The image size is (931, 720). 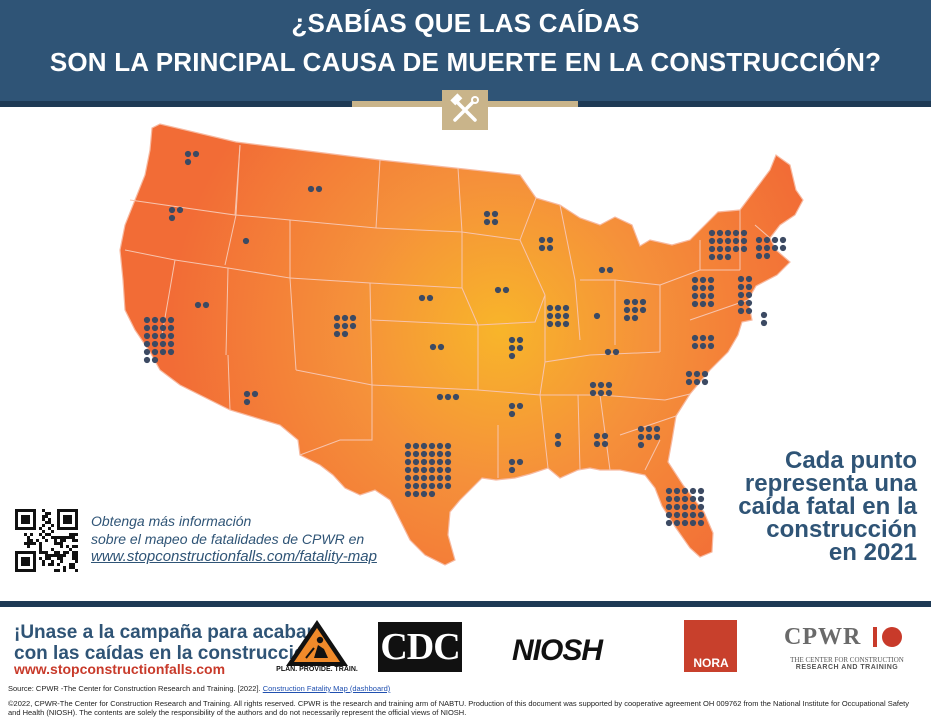 What do you see at coordinates (872, 552) in the screenshot?
I see `legend-line-5: en 2021` at bounding box center [872, 552].